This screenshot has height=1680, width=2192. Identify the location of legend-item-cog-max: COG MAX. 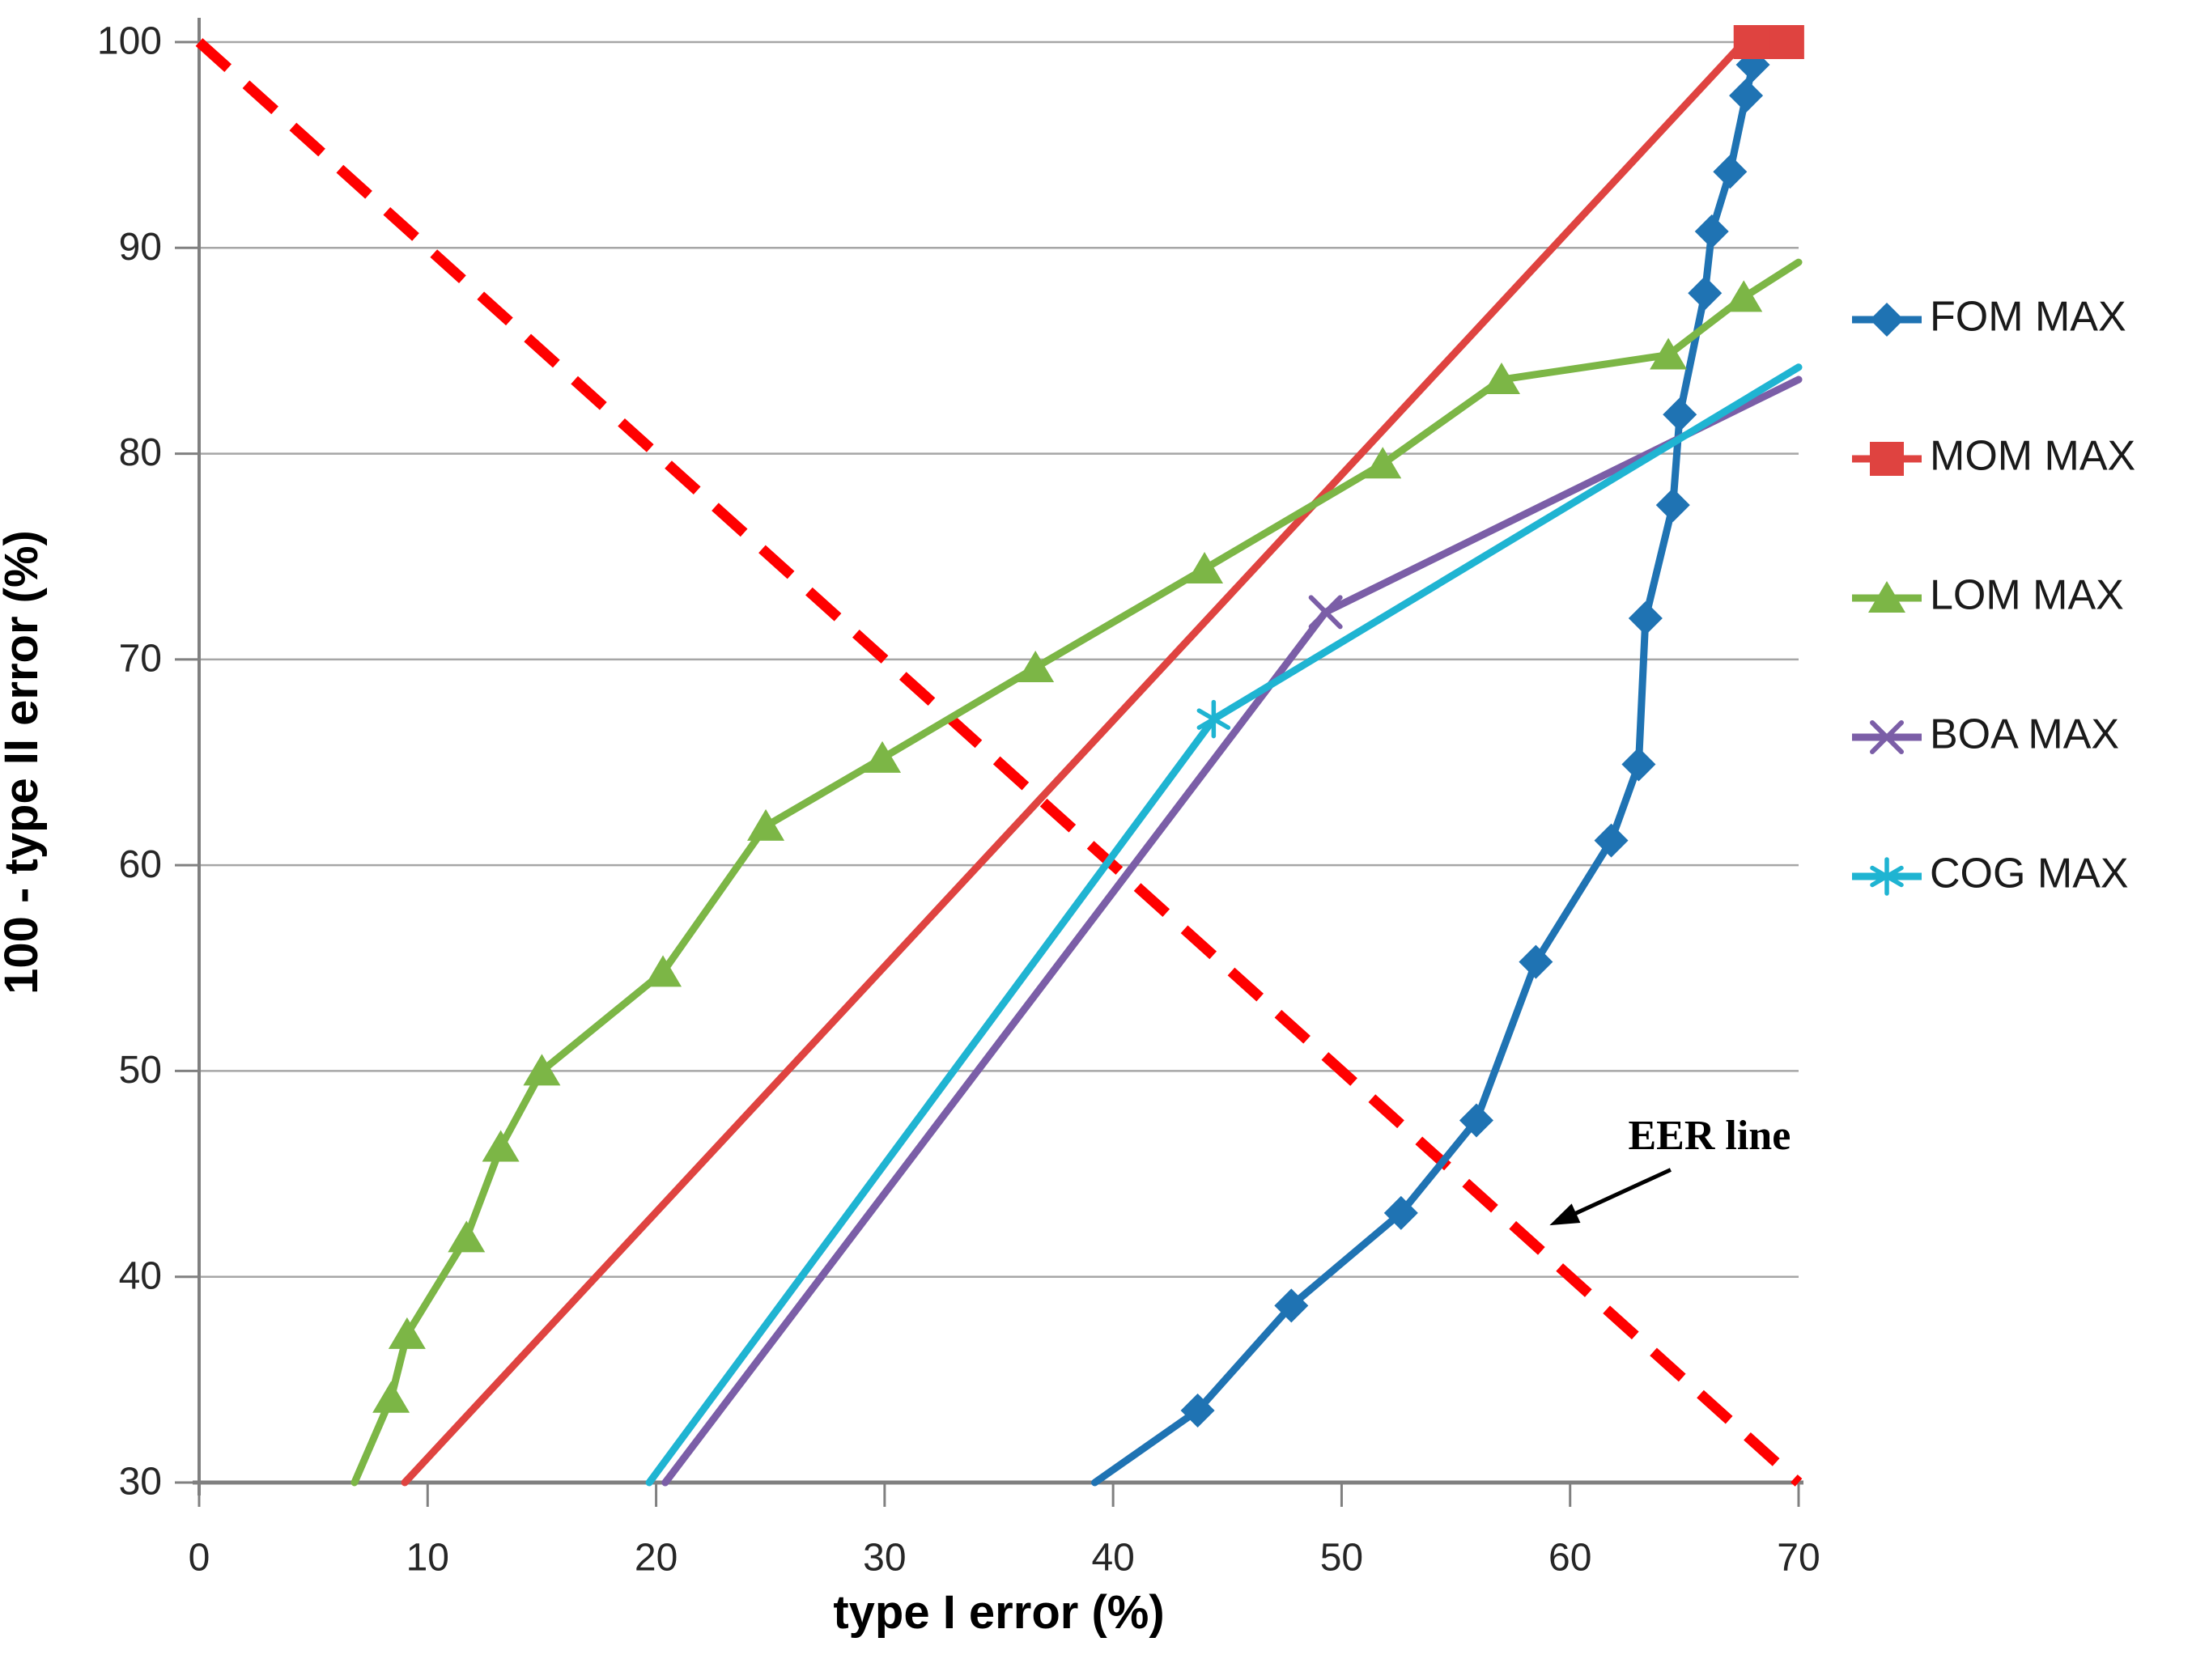
(1991, 874).